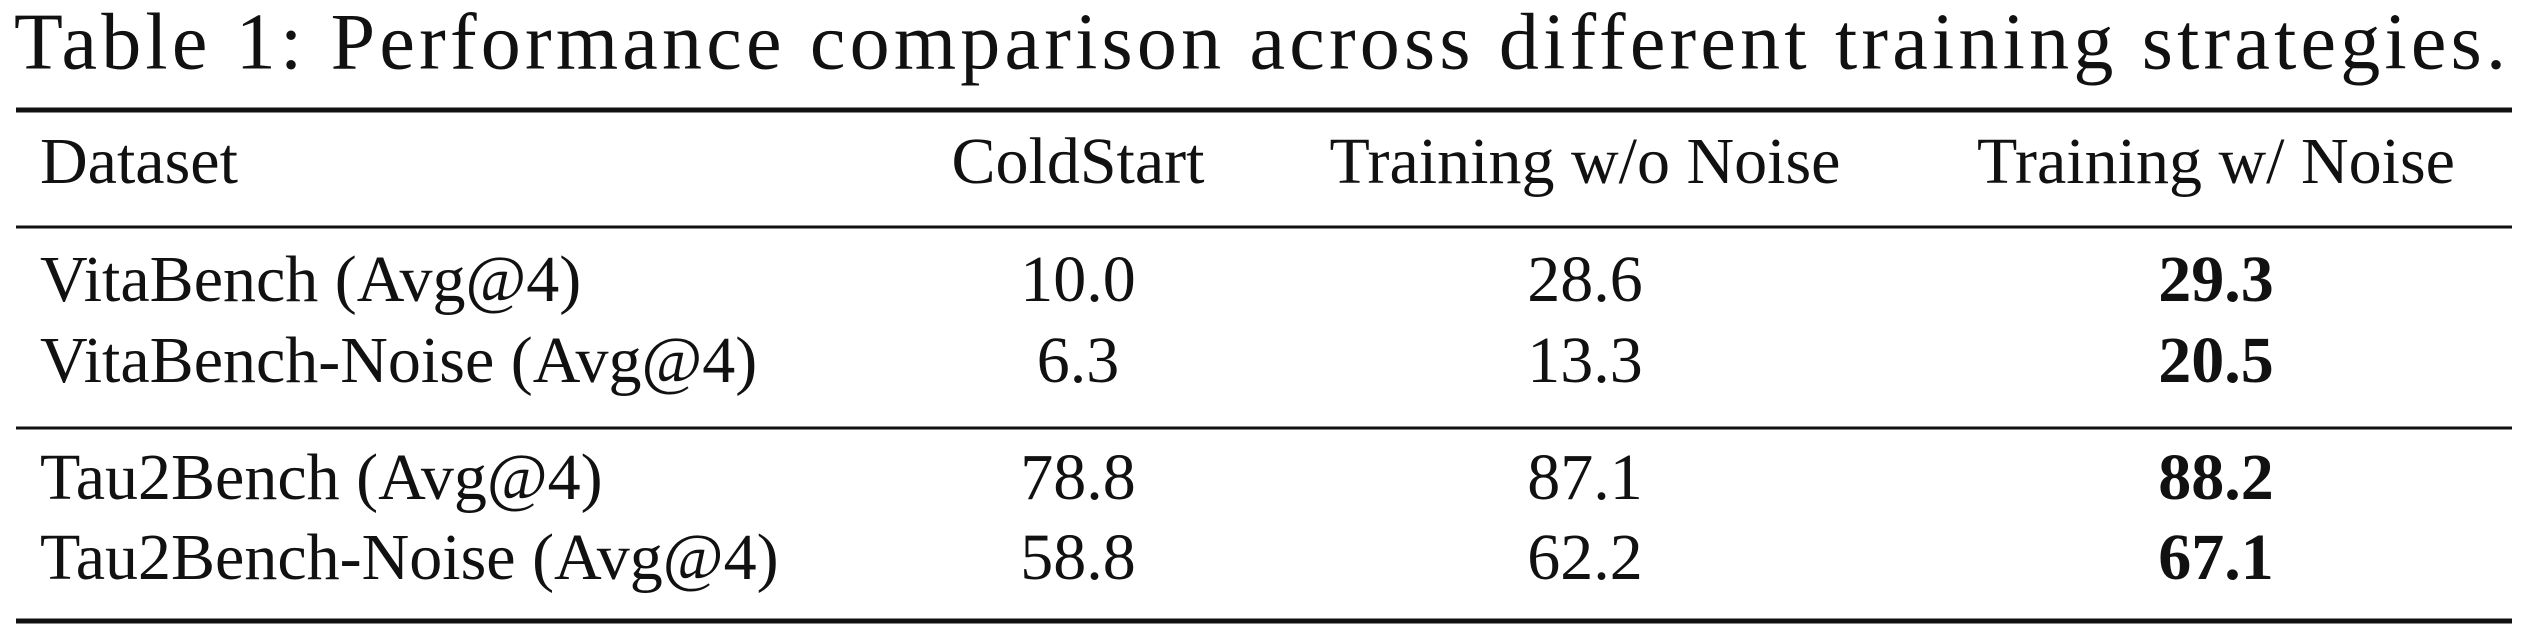 This screenshot has height=638, width=2542. What do you see at coordinates (310, 279) in the screenshot?
I see `row-label: VitaBench (Avg@4)` at bounding box center [310, 279].